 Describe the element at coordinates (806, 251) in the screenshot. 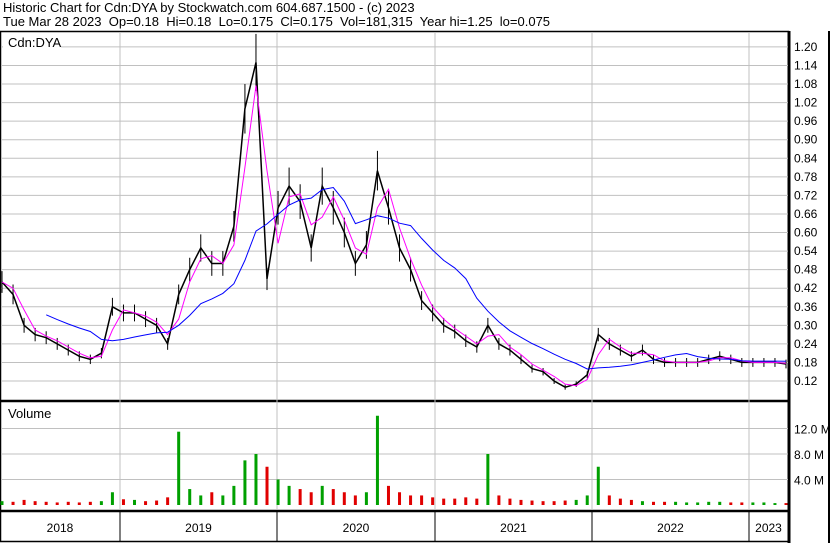

I see `price-tick-label: 0.54` at that location.